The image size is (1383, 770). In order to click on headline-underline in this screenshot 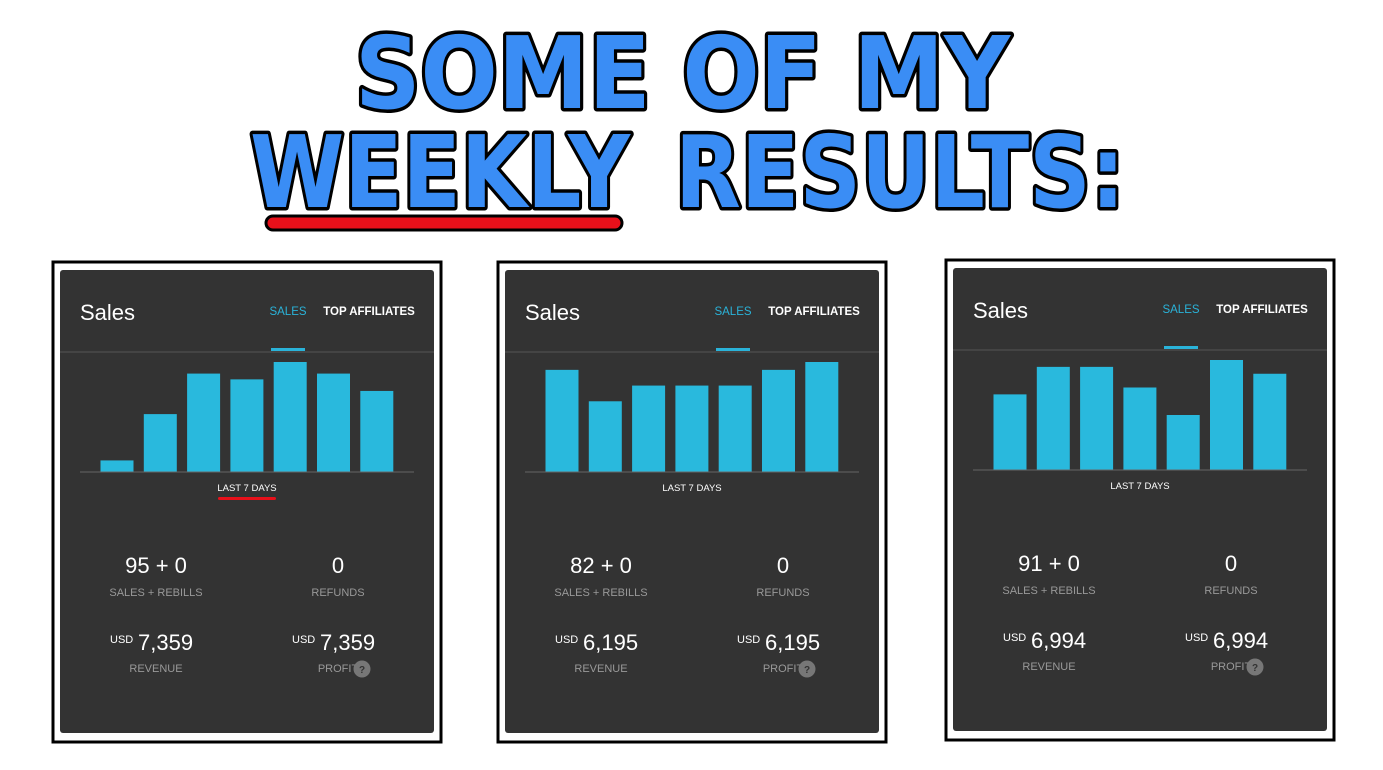, I will do `click(444, 223)`.